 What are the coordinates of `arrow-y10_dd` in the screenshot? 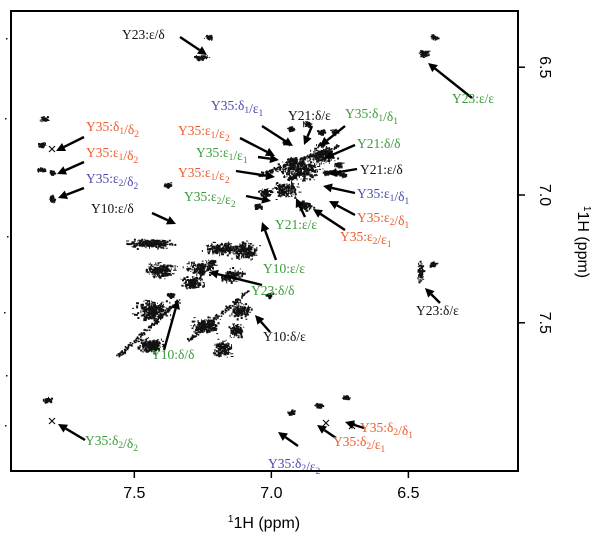 It's located at (171, 325).